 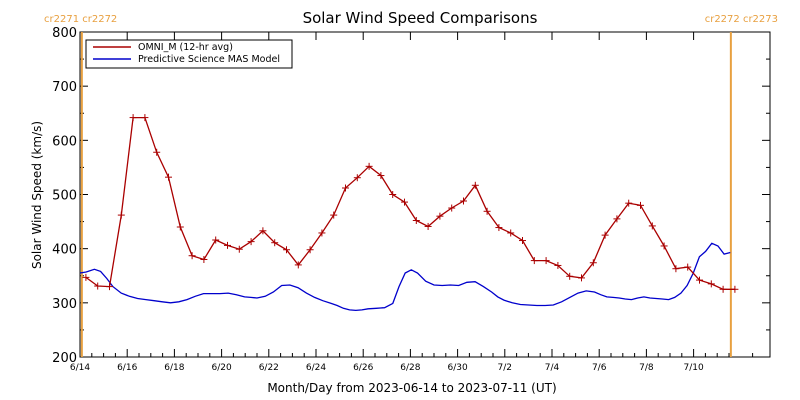 I want to click on x-tick-label: 7/8, so click(x=646, y=368).